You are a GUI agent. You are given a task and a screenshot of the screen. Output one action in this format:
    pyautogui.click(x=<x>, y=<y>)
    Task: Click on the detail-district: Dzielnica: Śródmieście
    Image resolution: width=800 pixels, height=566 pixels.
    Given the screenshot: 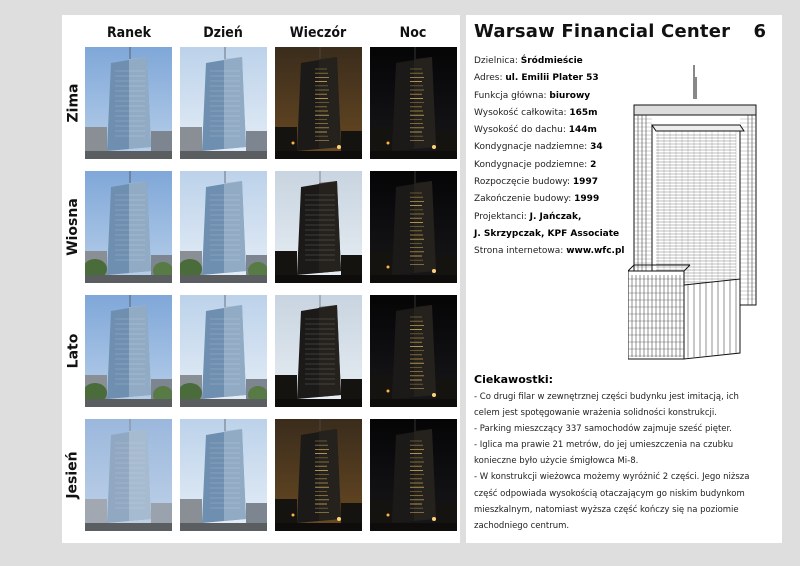 What is the action you would take?
    pyautogui.click(x=528, y=61)
    